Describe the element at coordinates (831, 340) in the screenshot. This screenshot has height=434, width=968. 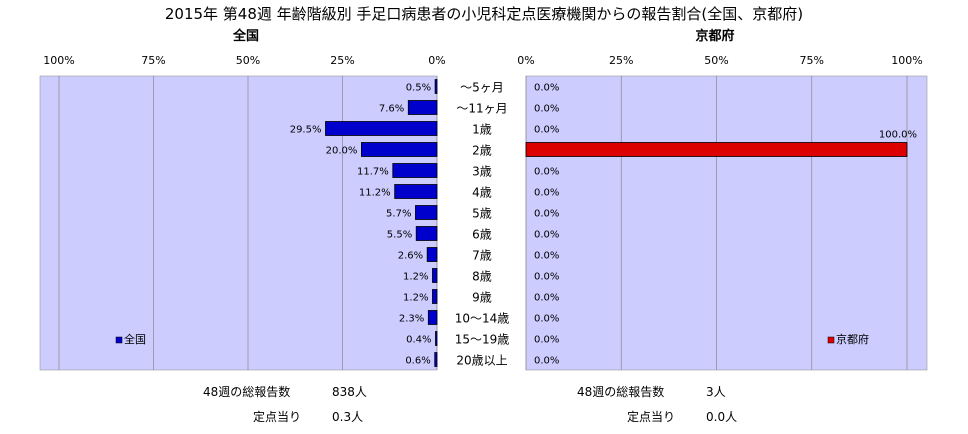
I see `kyoto-legend-swatch` at that location.